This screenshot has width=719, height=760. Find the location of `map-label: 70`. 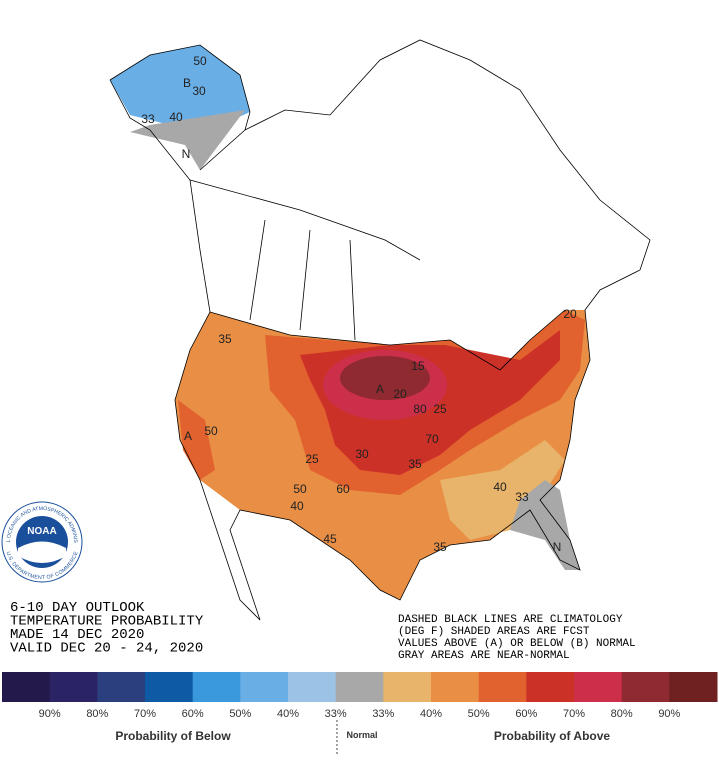

map-label: 70 is located at coordinates (432, 439).